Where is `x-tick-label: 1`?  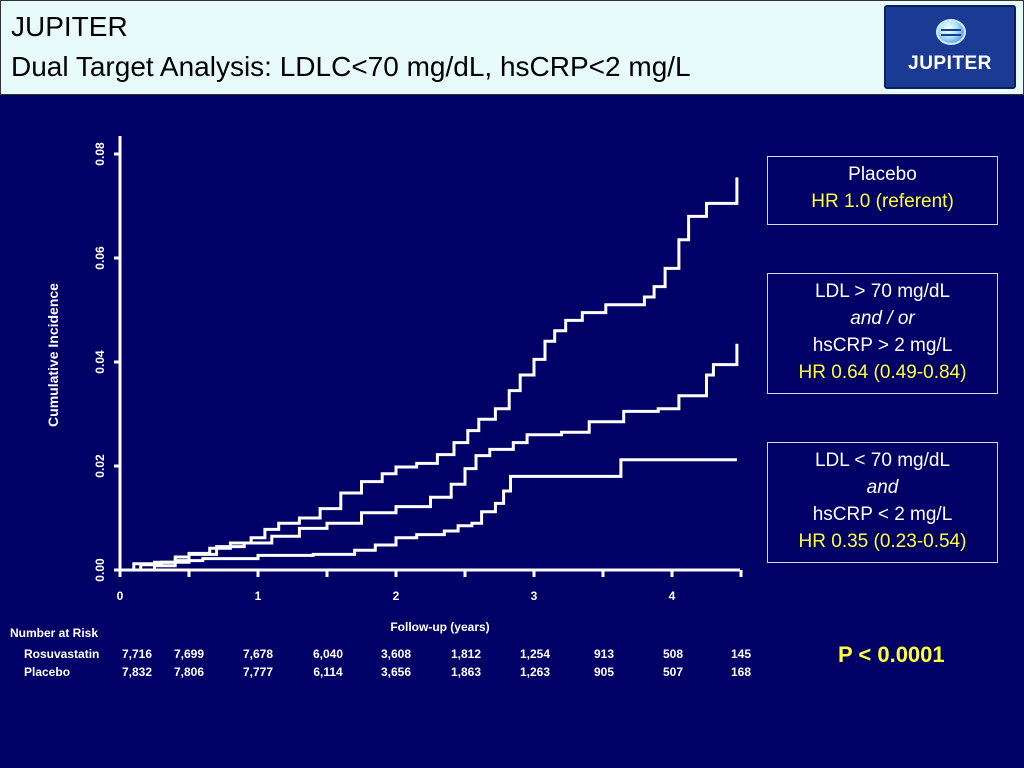 x-tick-label: 1 is located at coordinates (258, 596).